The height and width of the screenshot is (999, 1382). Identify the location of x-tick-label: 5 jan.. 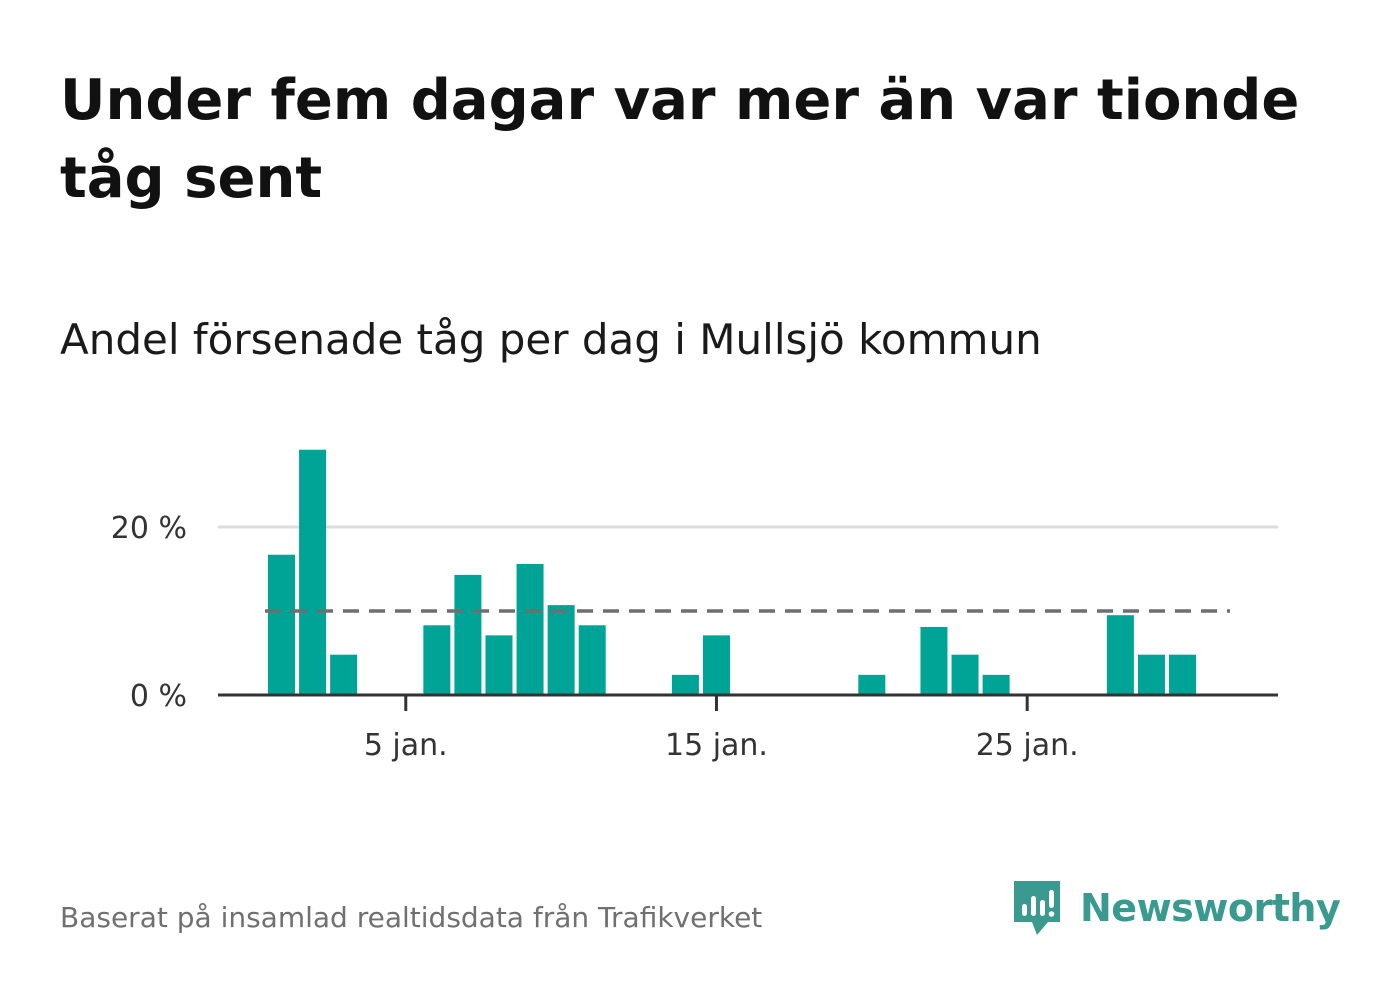
(406, 745).